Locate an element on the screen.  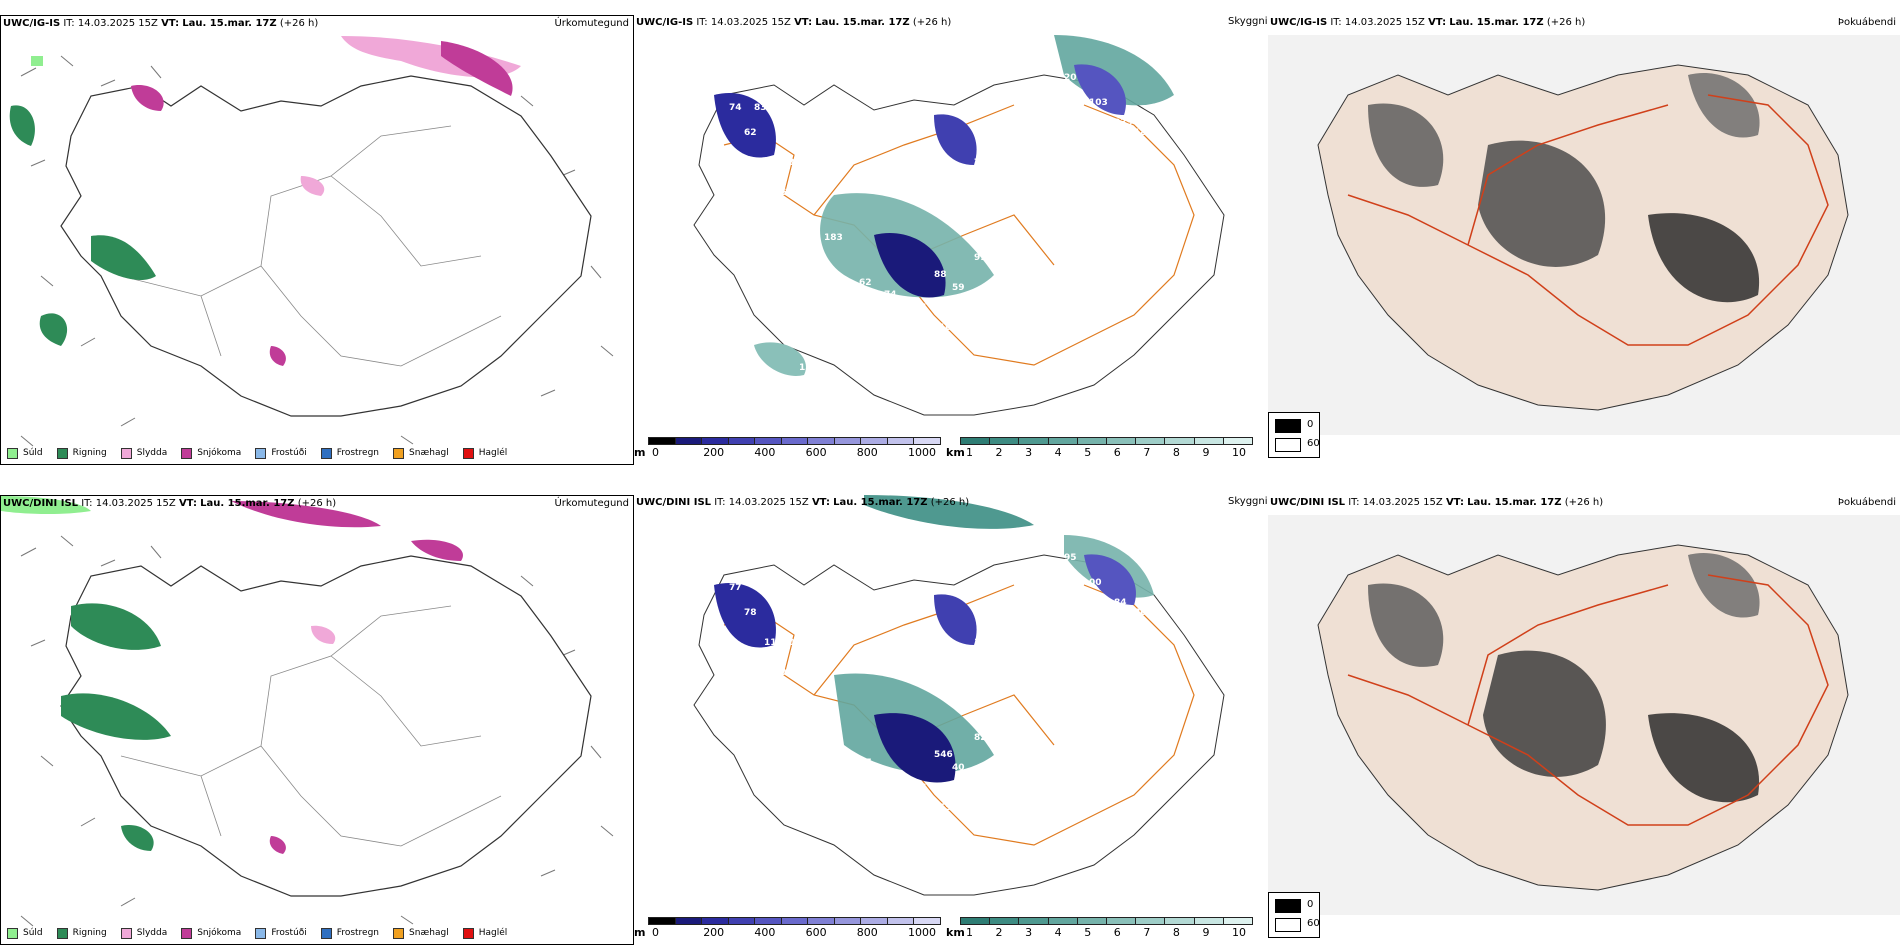
colorbar-tick: 200 is located at coordinates (714, 932).